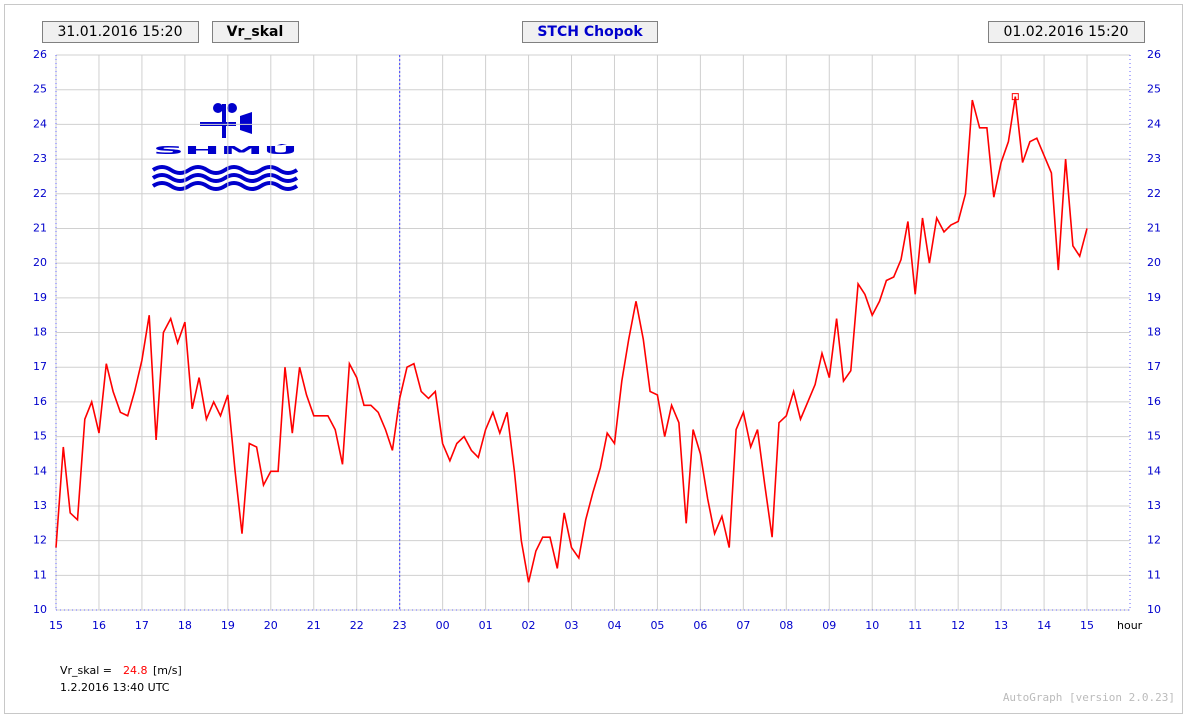 This screenshot has width=1188, height=719. What do you see at coordinates (1154, 609) in the screenshot?
I see `y-tick-label-right: 10` at bounding box center [1154, 609].